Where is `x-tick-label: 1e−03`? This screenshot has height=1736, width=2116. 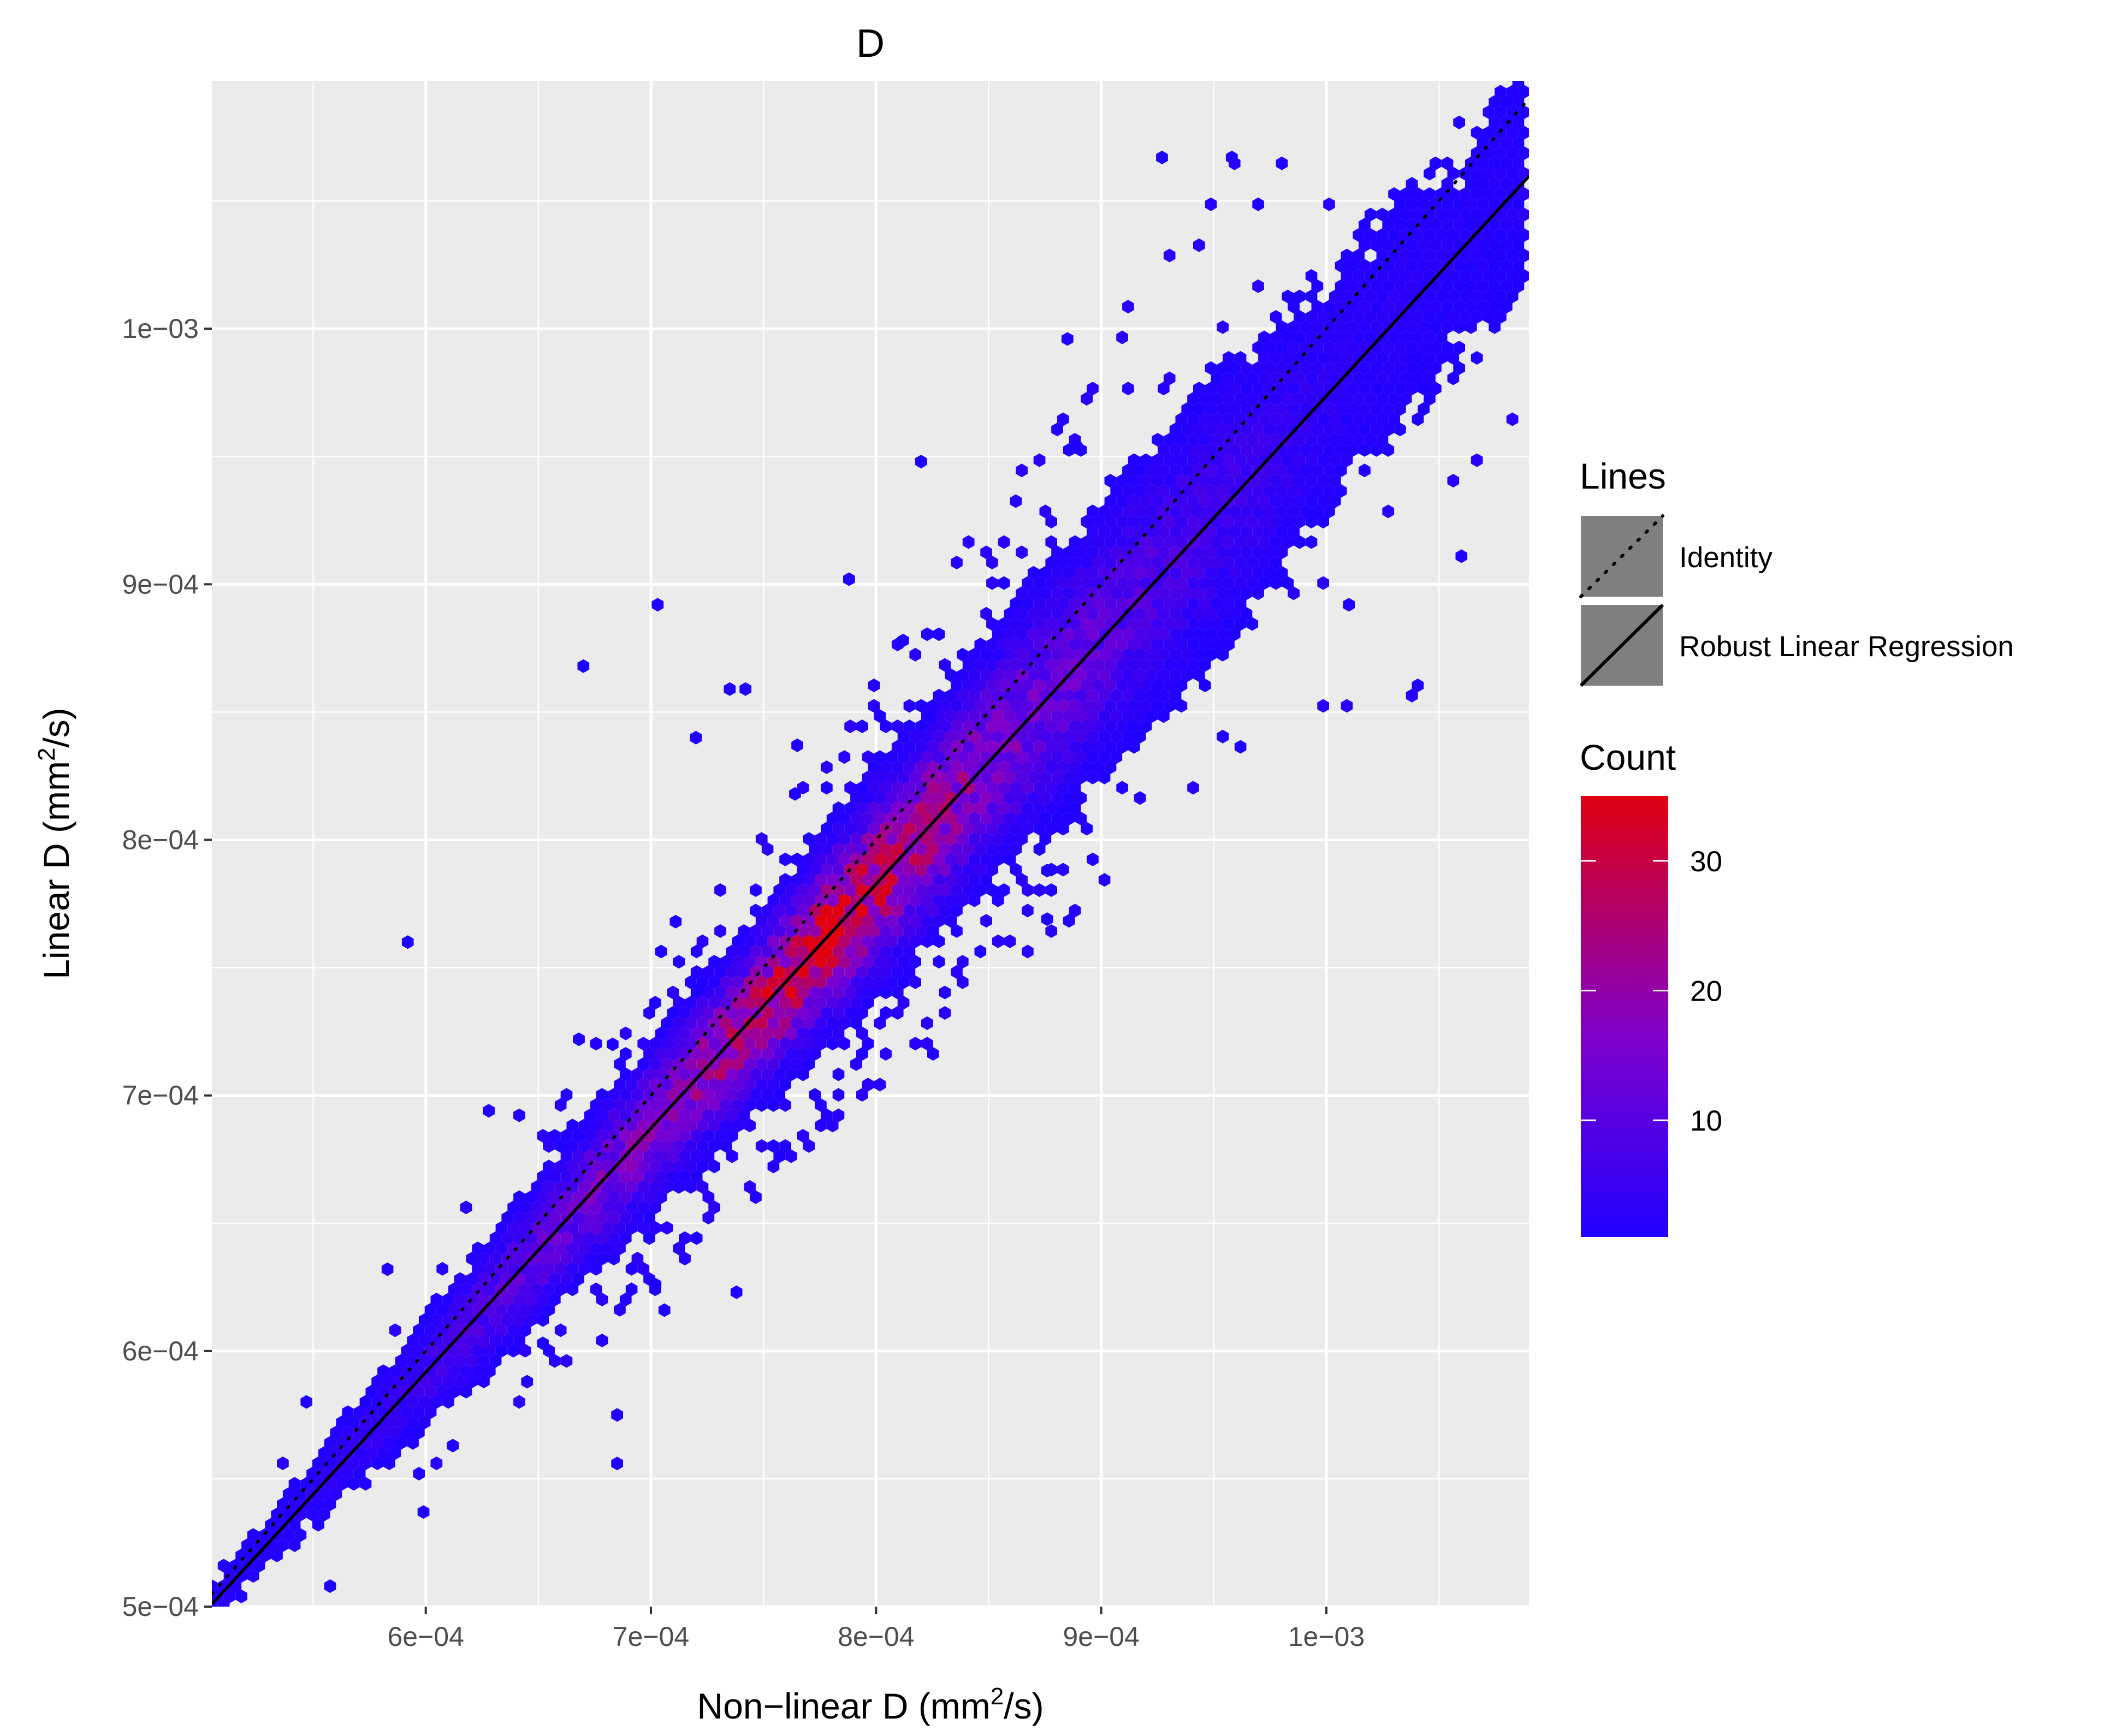
x-tick-label: 1e−03 is located at coordinates (1327, 1636).